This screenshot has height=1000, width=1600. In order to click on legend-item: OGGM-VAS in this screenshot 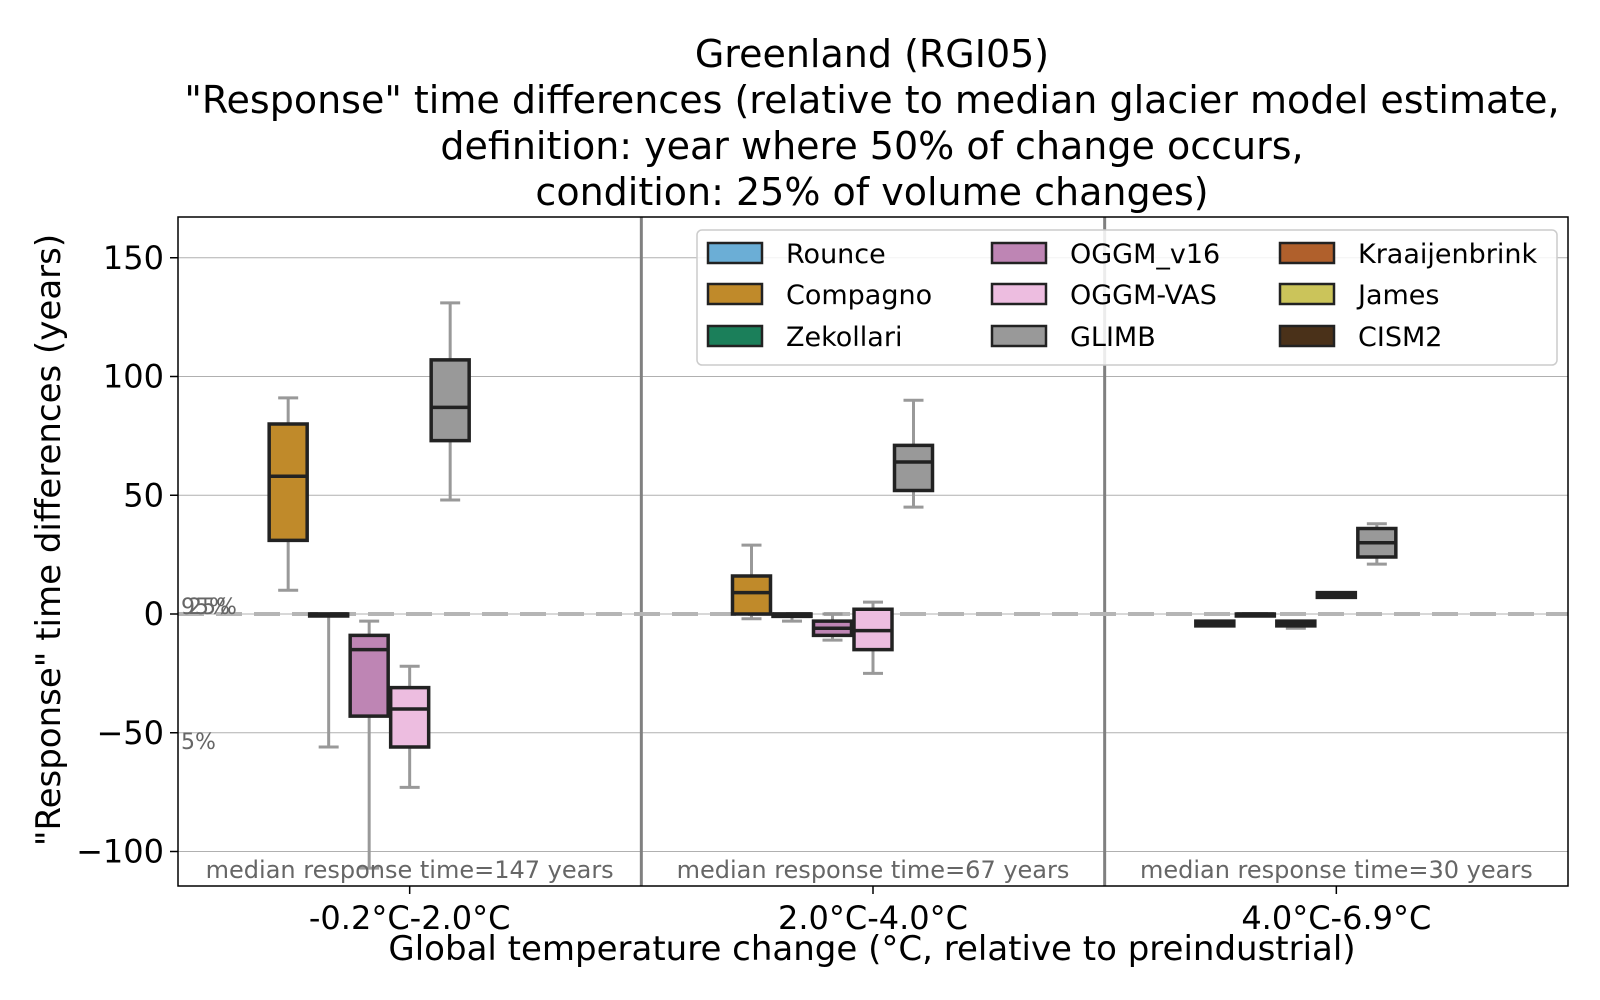, I will do `click(1103, 295)`.